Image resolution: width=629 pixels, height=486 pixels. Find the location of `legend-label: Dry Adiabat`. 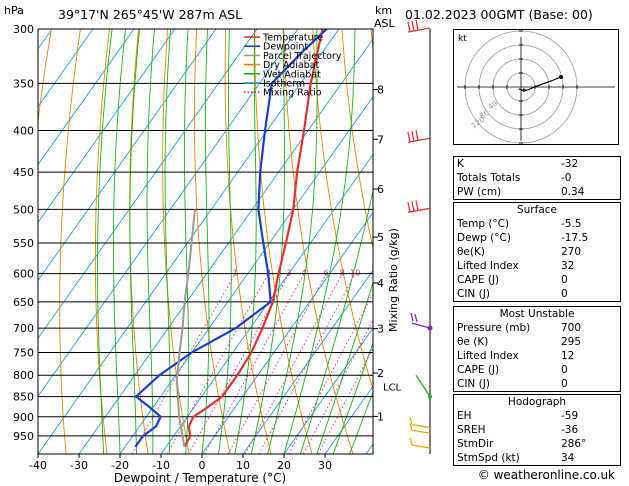

legend-label: Dry Adiabat is located at coordinates (291, 65).